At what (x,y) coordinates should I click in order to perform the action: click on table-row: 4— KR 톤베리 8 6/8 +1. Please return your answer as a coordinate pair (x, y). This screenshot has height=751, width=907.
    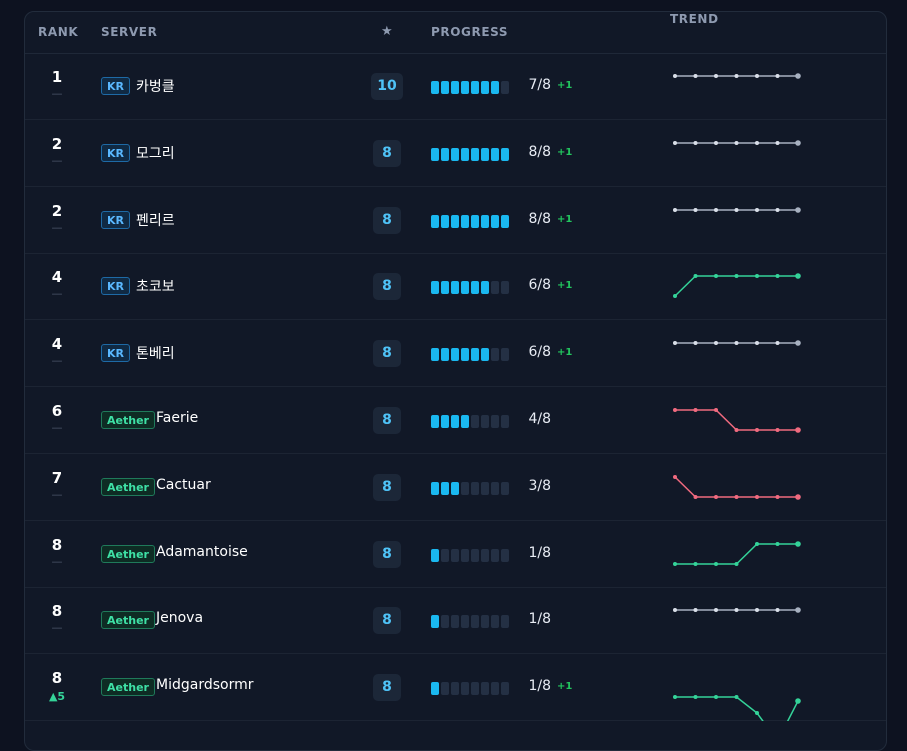
    Looking at the image, I should click on (455, 354).